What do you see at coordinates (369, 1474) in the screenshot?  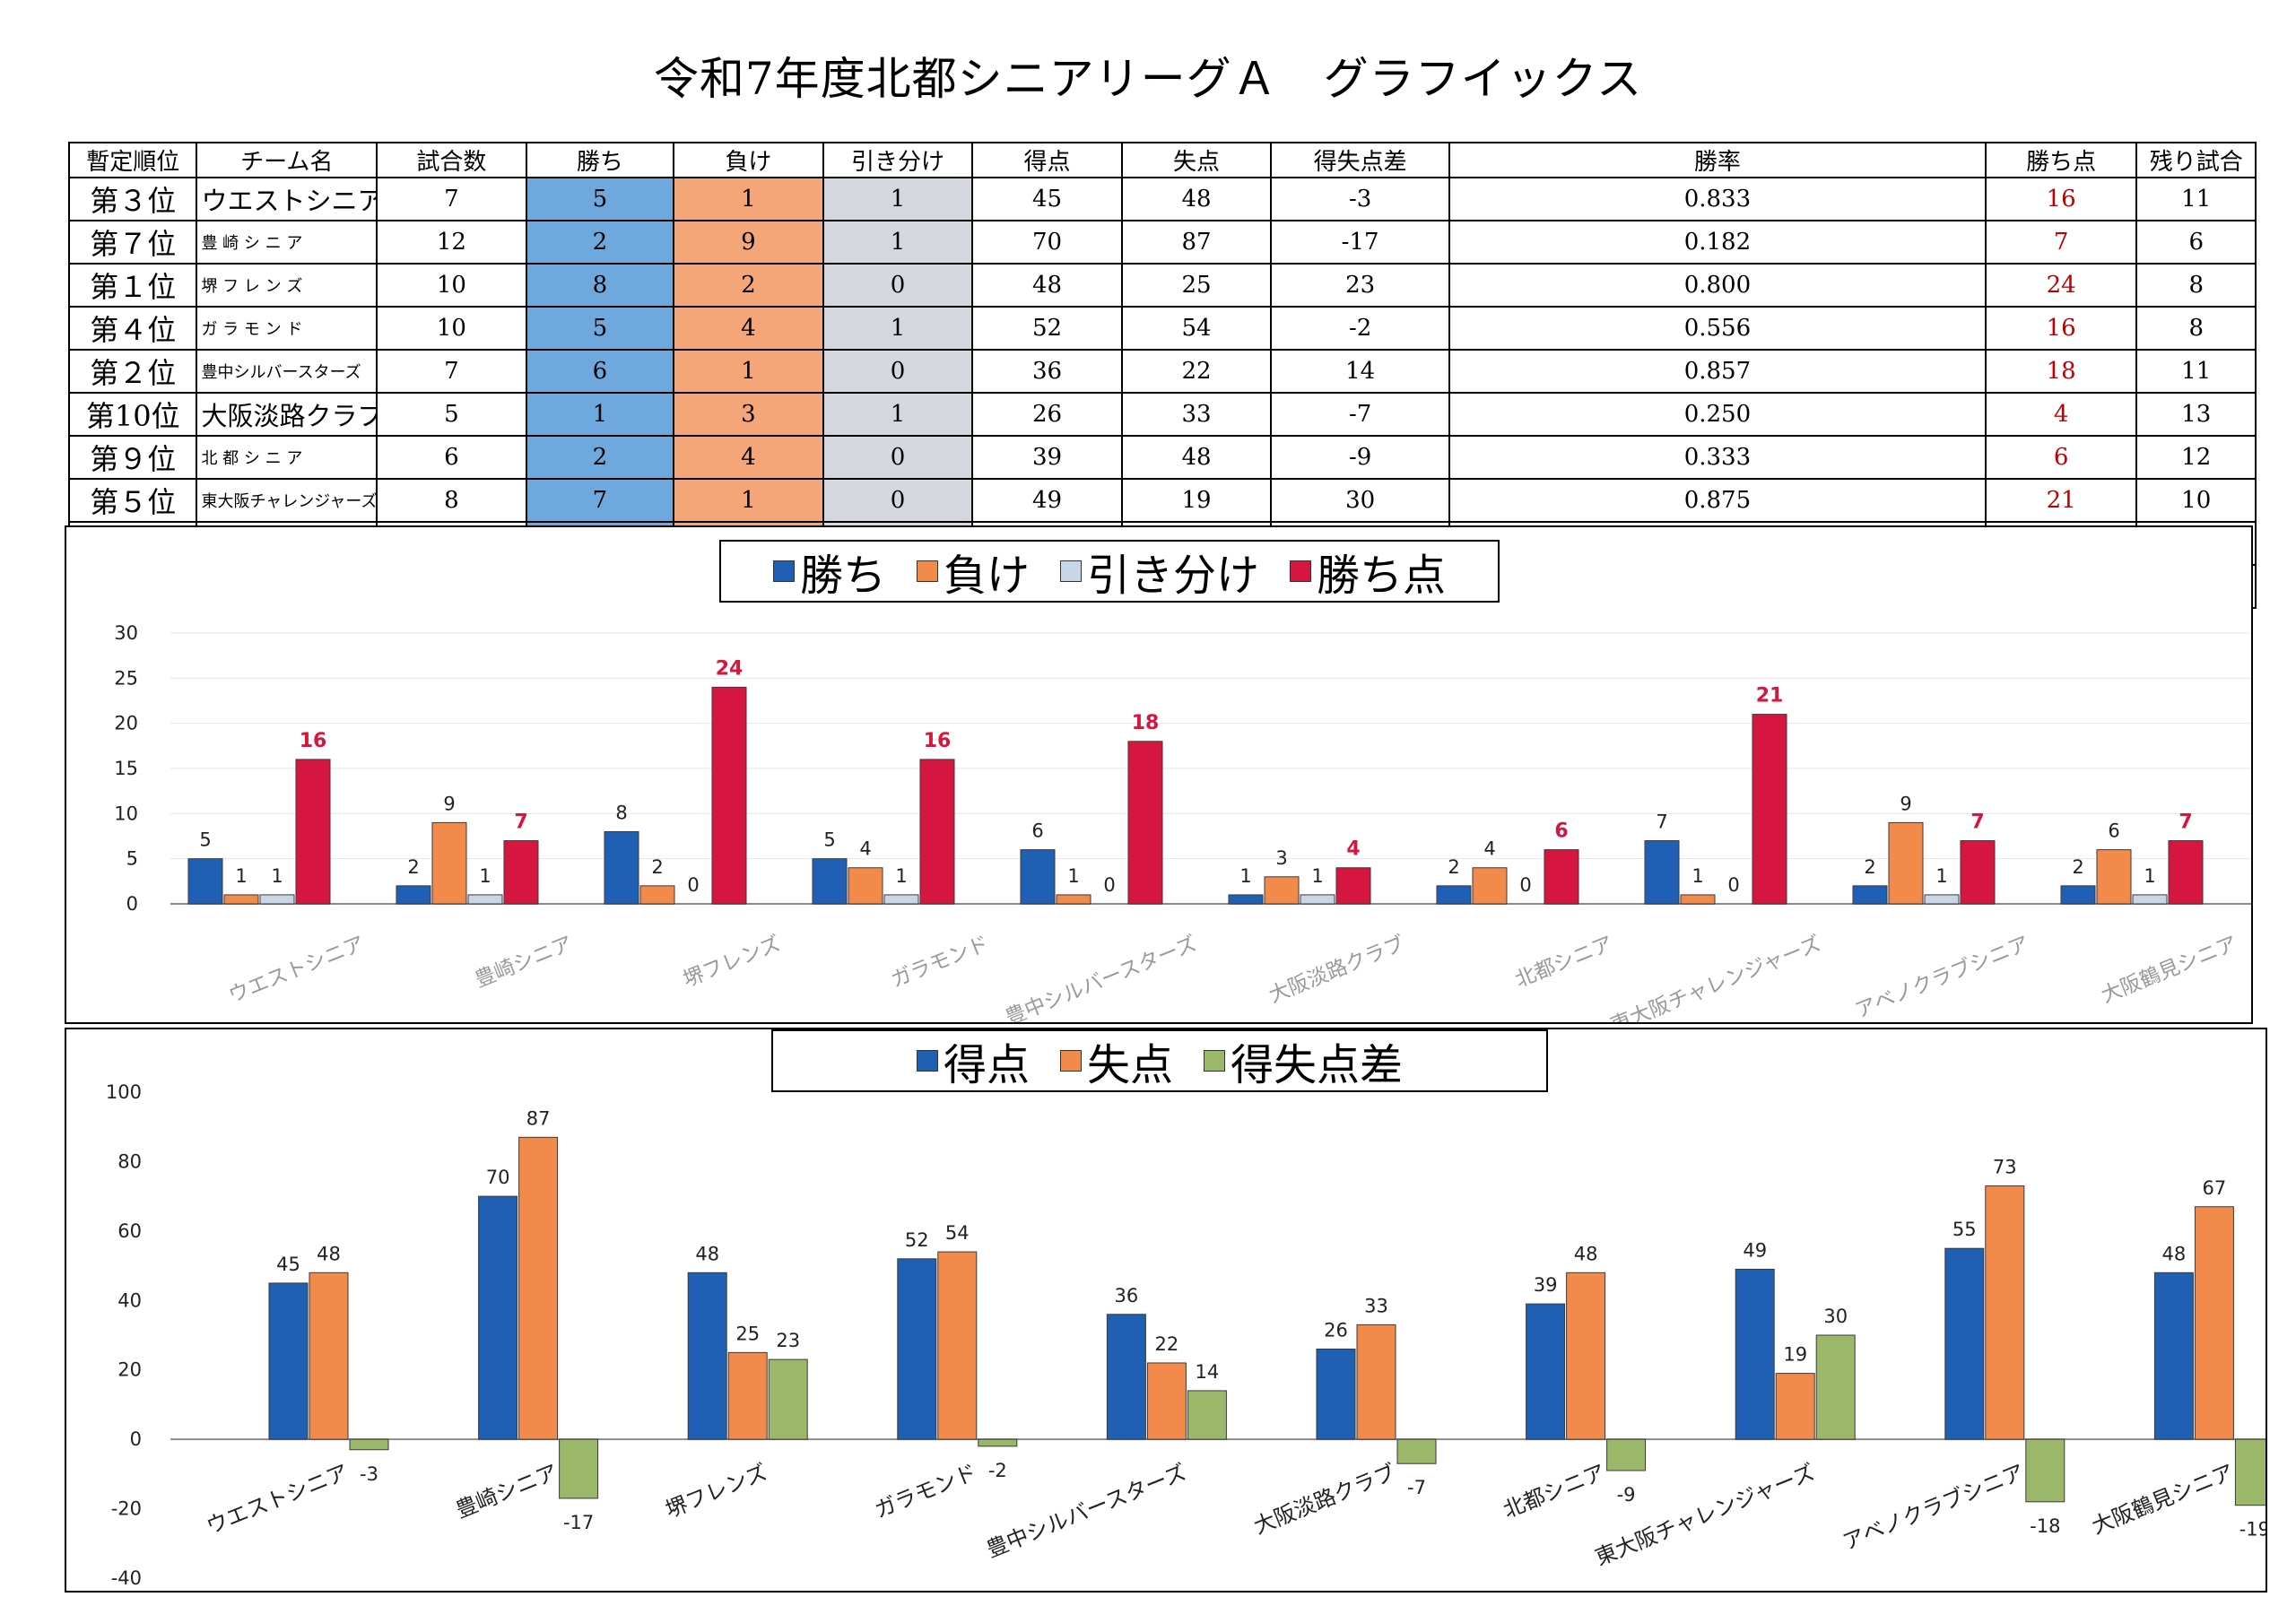 I see `data-label: -3` at bounding box center [369, 1474].